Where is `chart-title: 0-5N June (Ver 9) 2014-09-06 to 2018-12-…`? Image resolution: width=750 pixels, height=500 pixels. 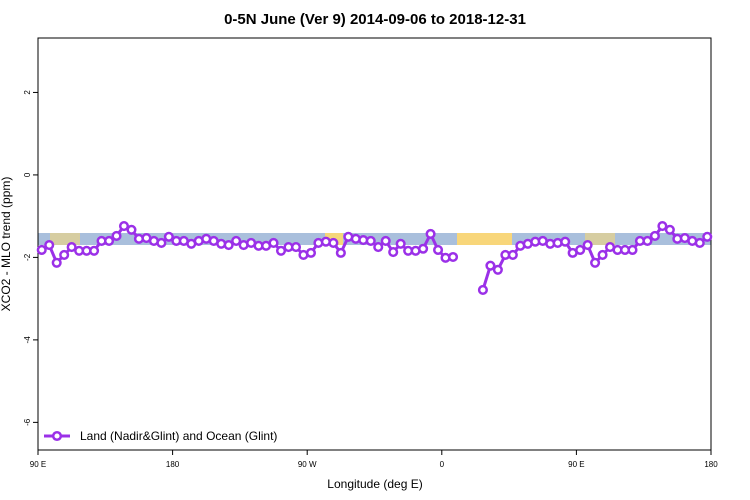 chart-title: 0-5N June (Ver 9) 2014-09-06 to 2018-12-… is located at coordinates (375, 19).